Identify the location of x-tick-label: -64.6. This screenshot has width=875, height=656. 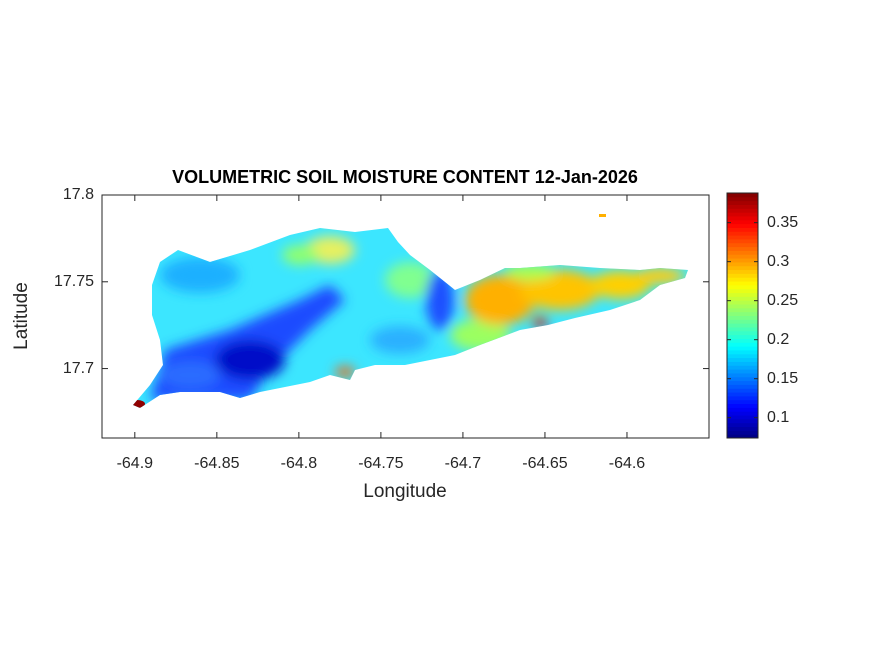
(627, 463).